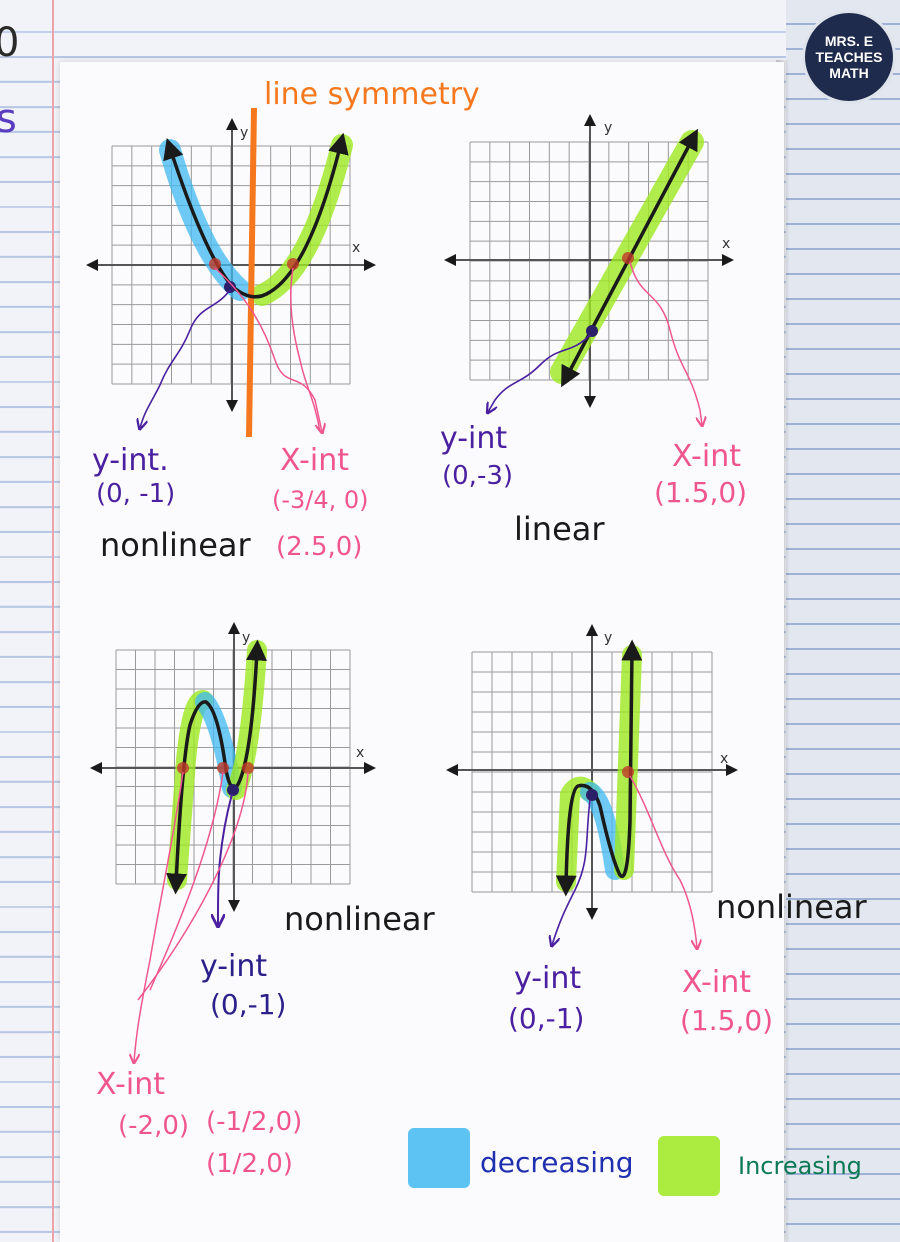 The height and width of the screenshot is (1242, 900). What do you see at coordinates (249, 1164) in the screenshot?
I see `graph-3-x-int-value-3: (1/2,0)` at bounding box center [249, 1164].